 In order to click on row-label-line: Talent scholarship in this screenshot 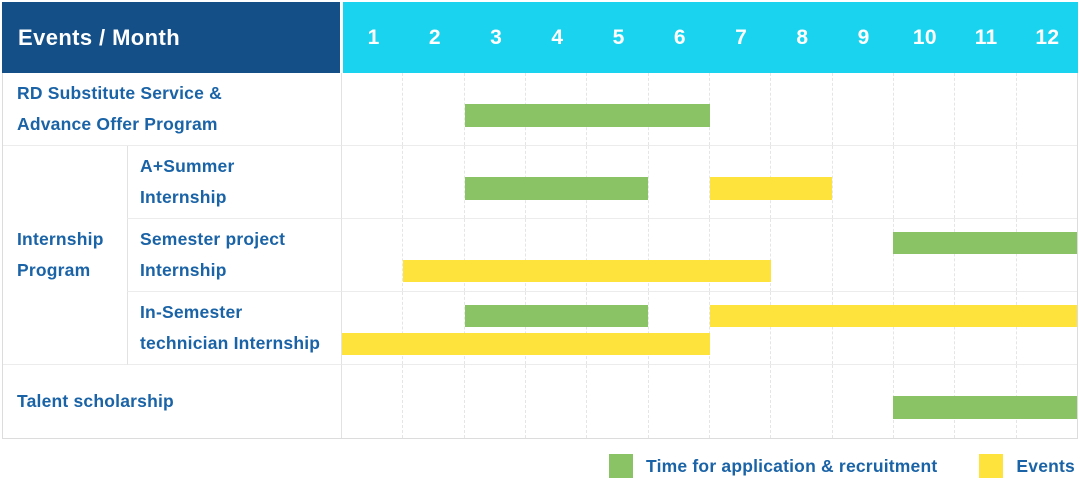, I will do `click(95, 400)`.